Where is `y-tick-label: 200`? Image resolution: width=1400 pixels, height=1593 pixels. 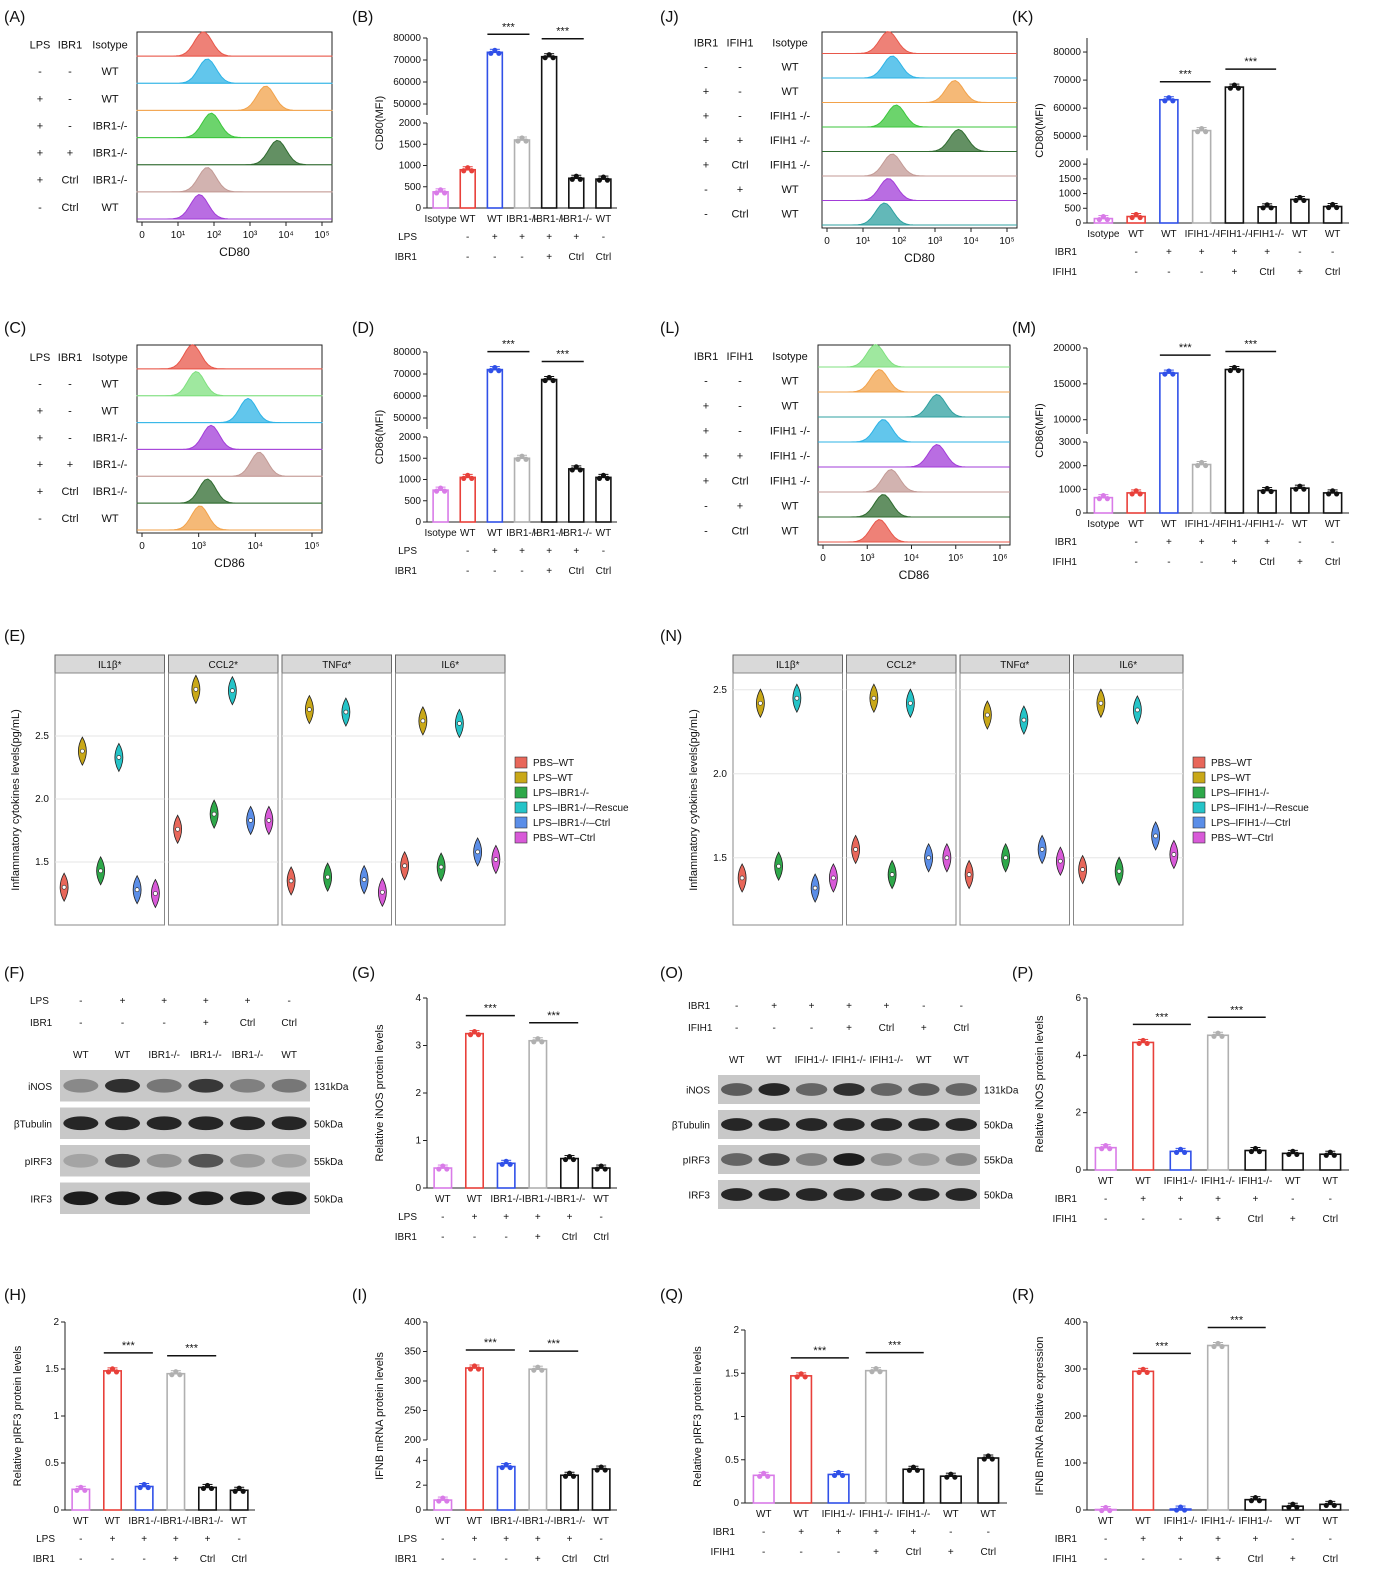 y-tick-label: 200 is located at coordinates (1072, 1416).